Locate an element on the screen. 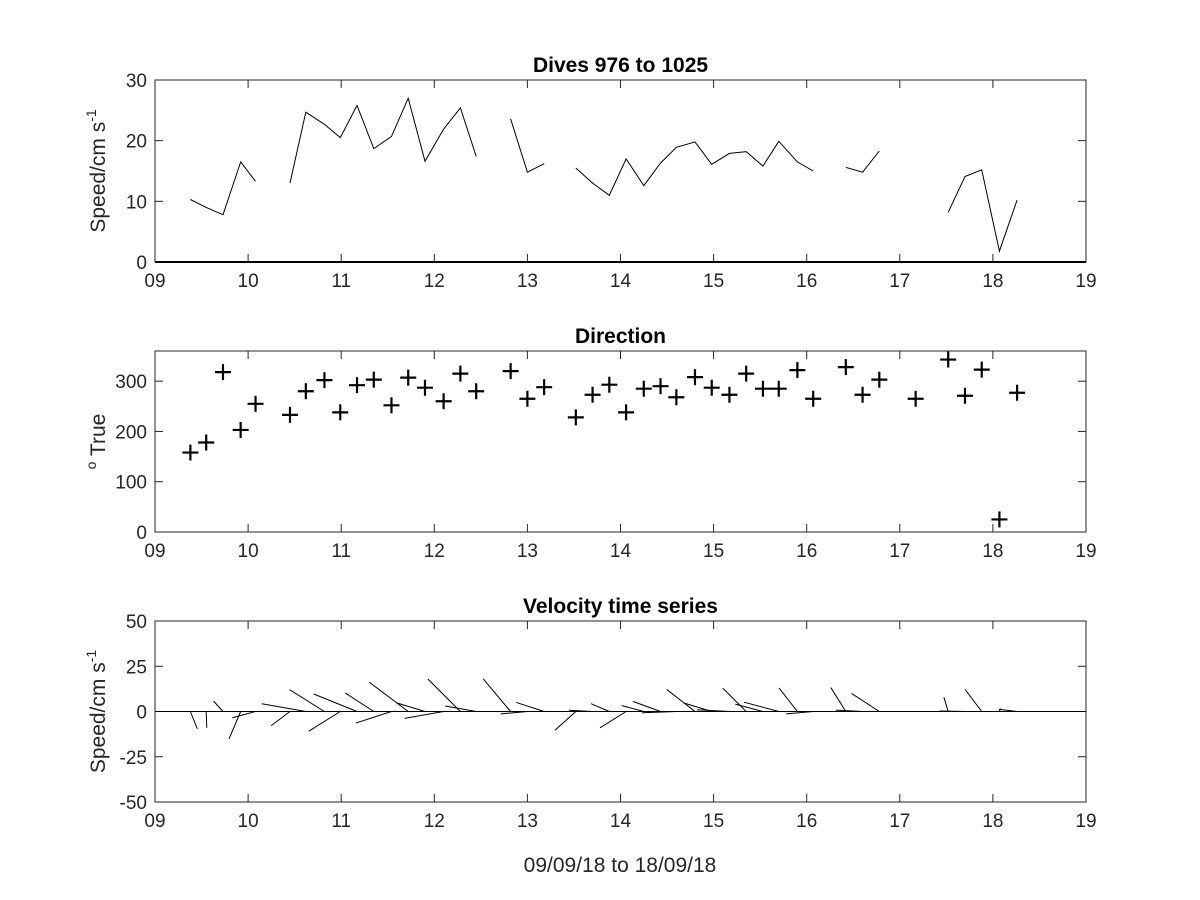 This screenshot has width=1200, height=900. dives-xtick-label: 12 is located at coordinates (434, 281).